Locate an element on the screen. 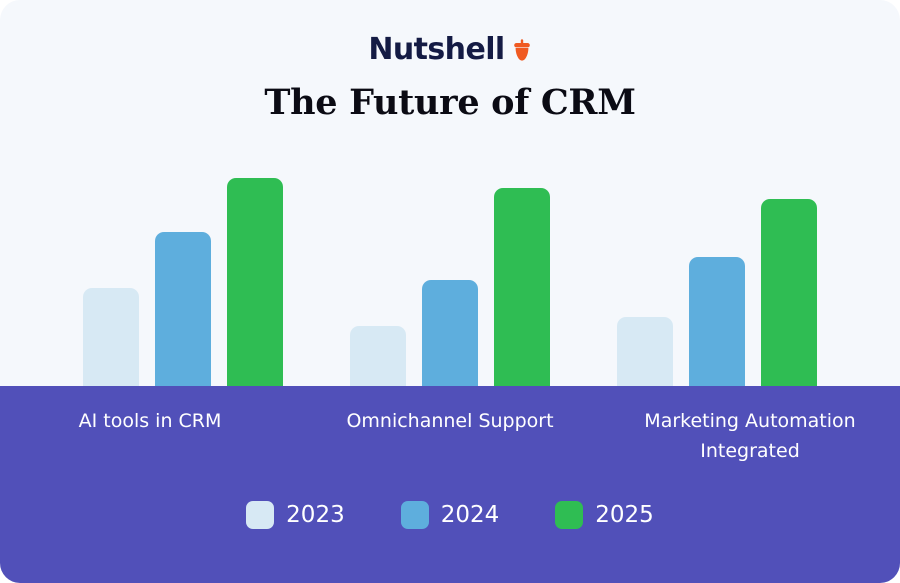 This screenshot has width=900, height=583. legend-label-2023: 2023 is located at coordinates (315, 514).